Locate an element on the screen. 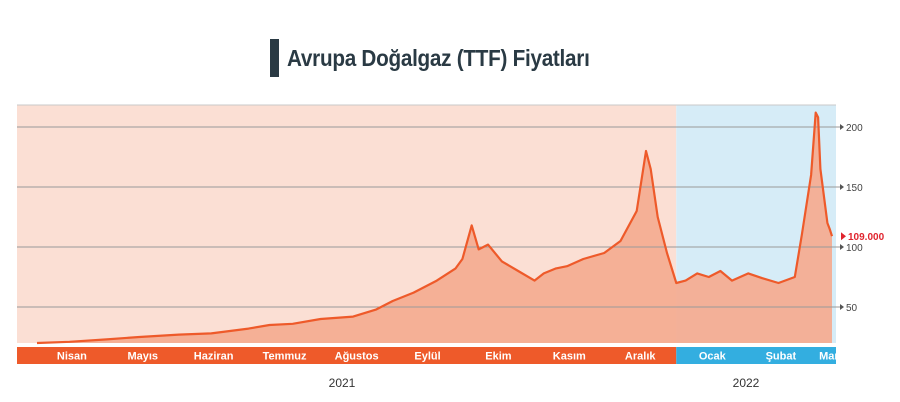 The height and width of the screenshot is (402, 900). month-label-10: Şubat is located at coordinates (781, 357).